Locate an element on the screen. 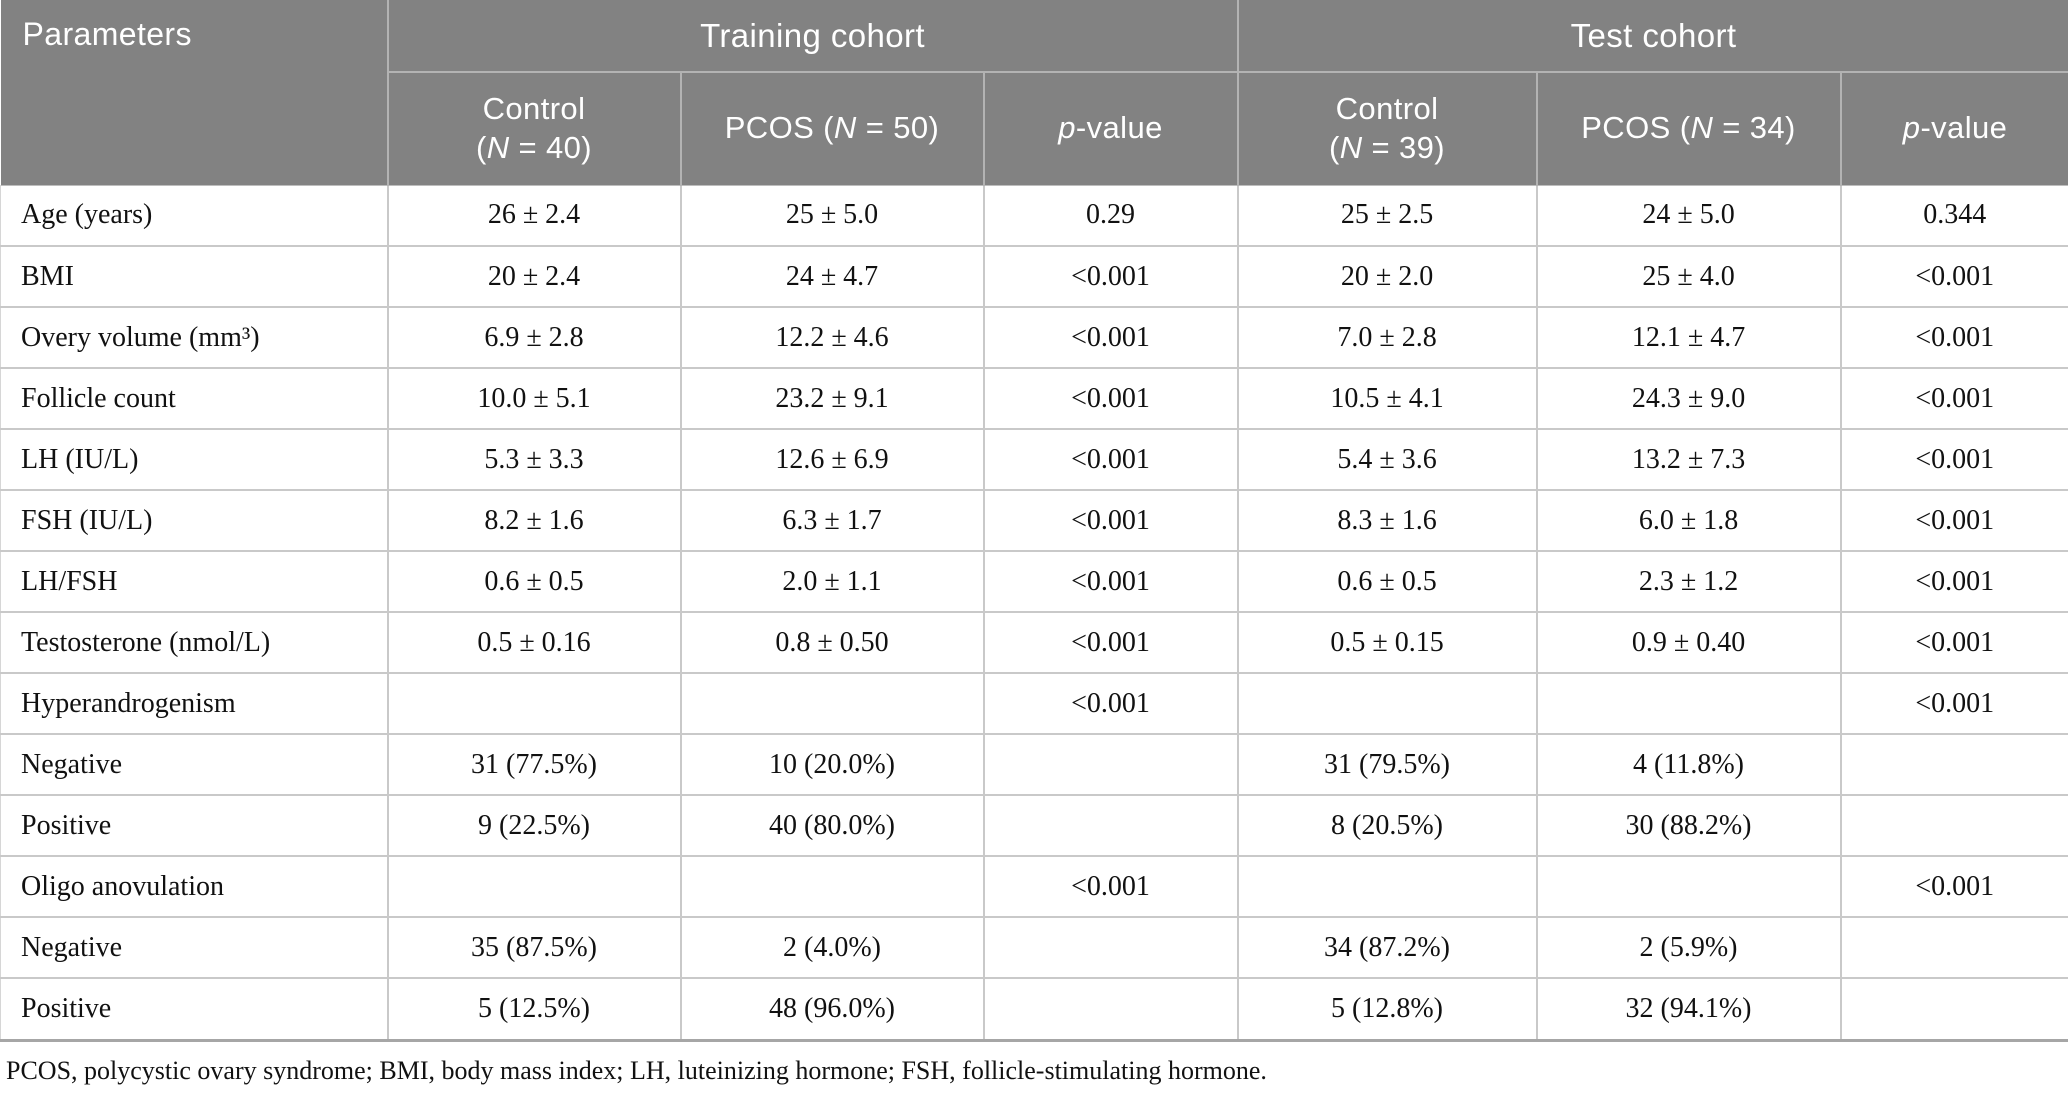 The width and height of the screenshot is (2068, 1094). table-row: Oligo anovulation <0.001 <0.001 is located at coordinates (1034, 887).